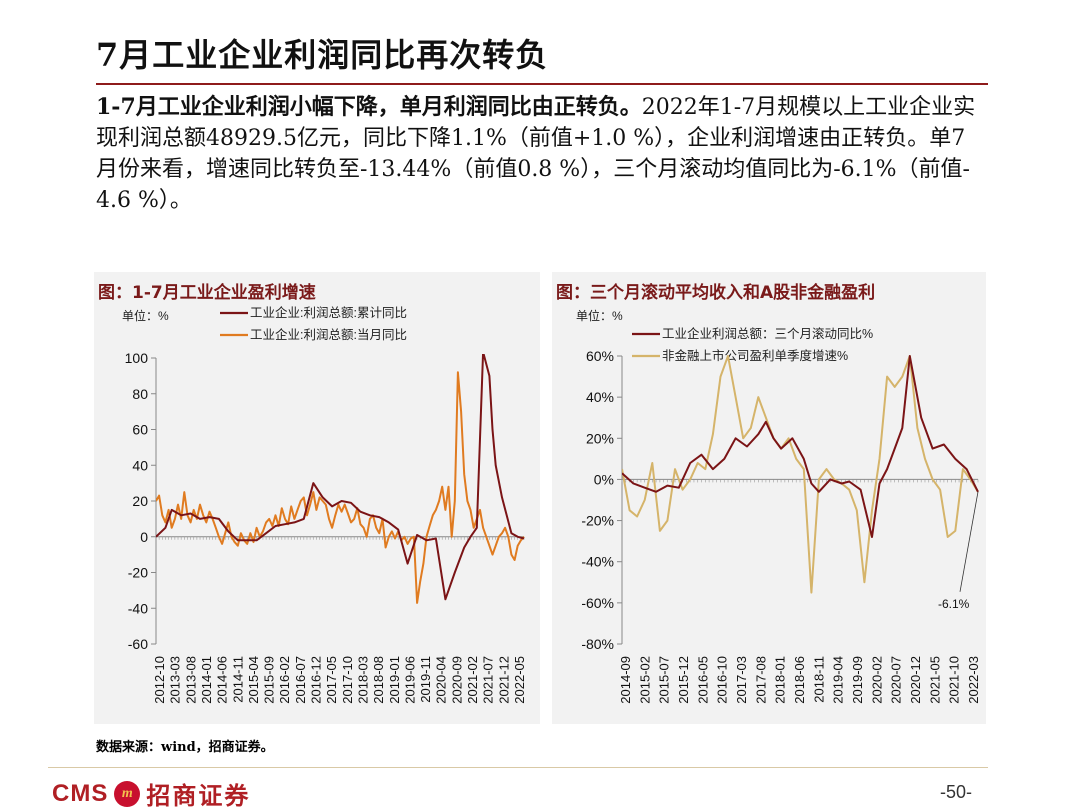 The image size is (1080, 811). I want to click on data-source-note: 数据来源：wind，招商证券。, so click(185, 747).